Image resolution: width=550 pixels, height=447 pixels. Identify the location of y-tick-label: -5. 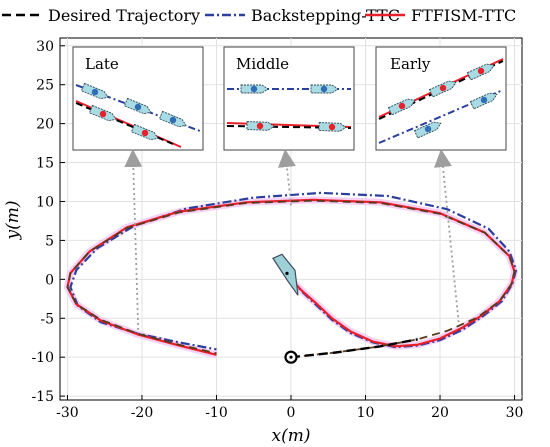
(47, 319).